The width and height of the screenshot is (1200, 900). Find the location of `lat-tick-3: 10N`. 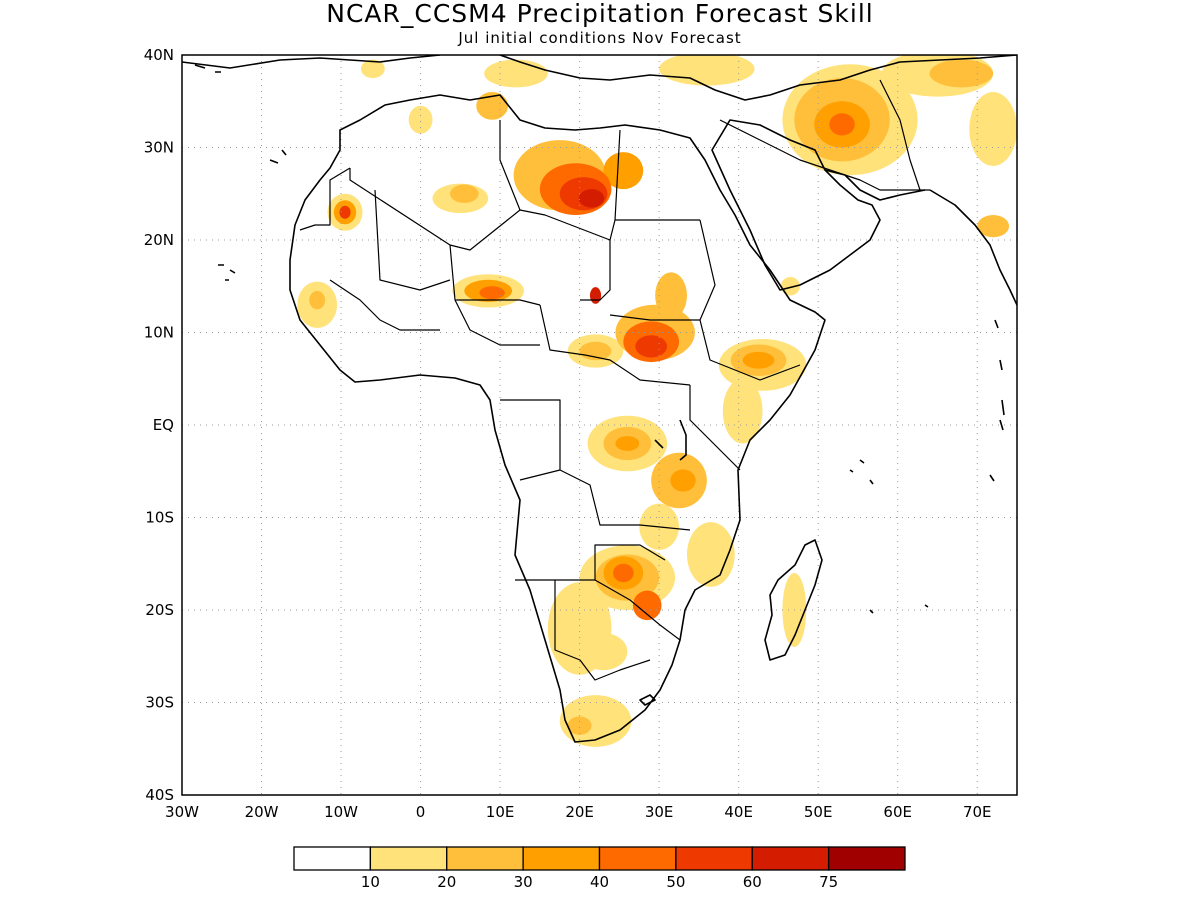

lat-tick-3: 10N is located at coordinates (159, 333).